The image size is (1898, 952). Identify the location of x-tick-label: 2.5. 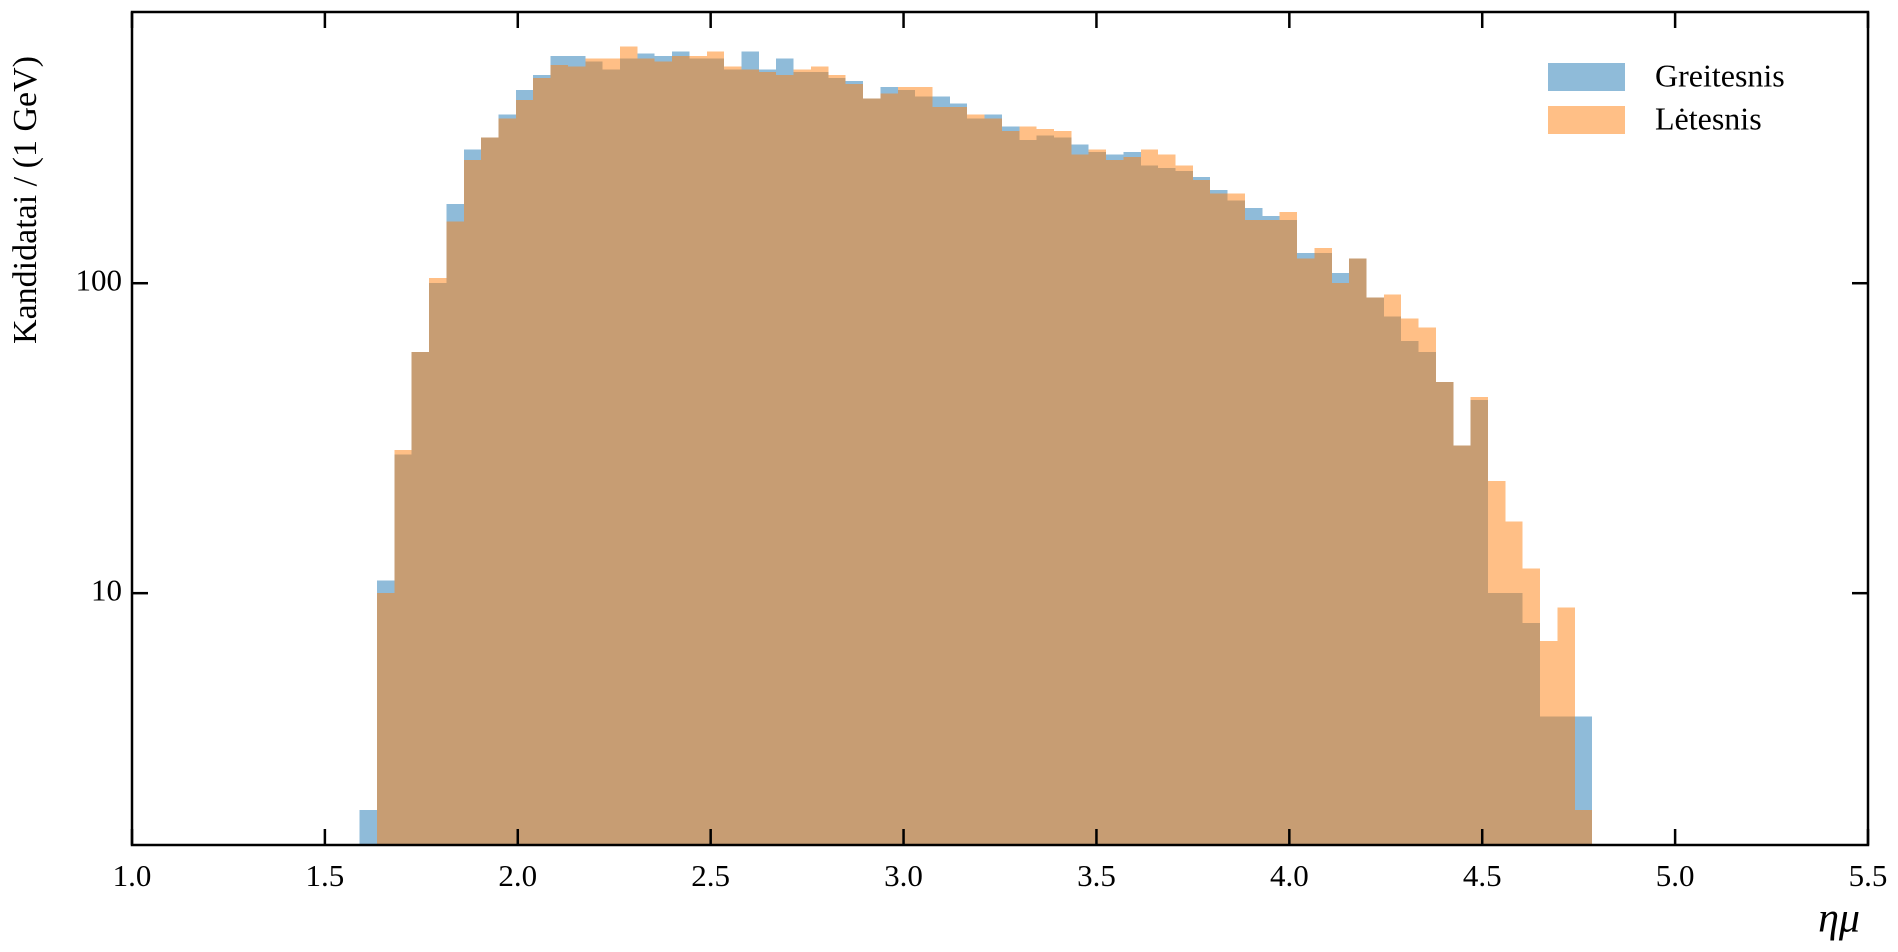
(710, 875).